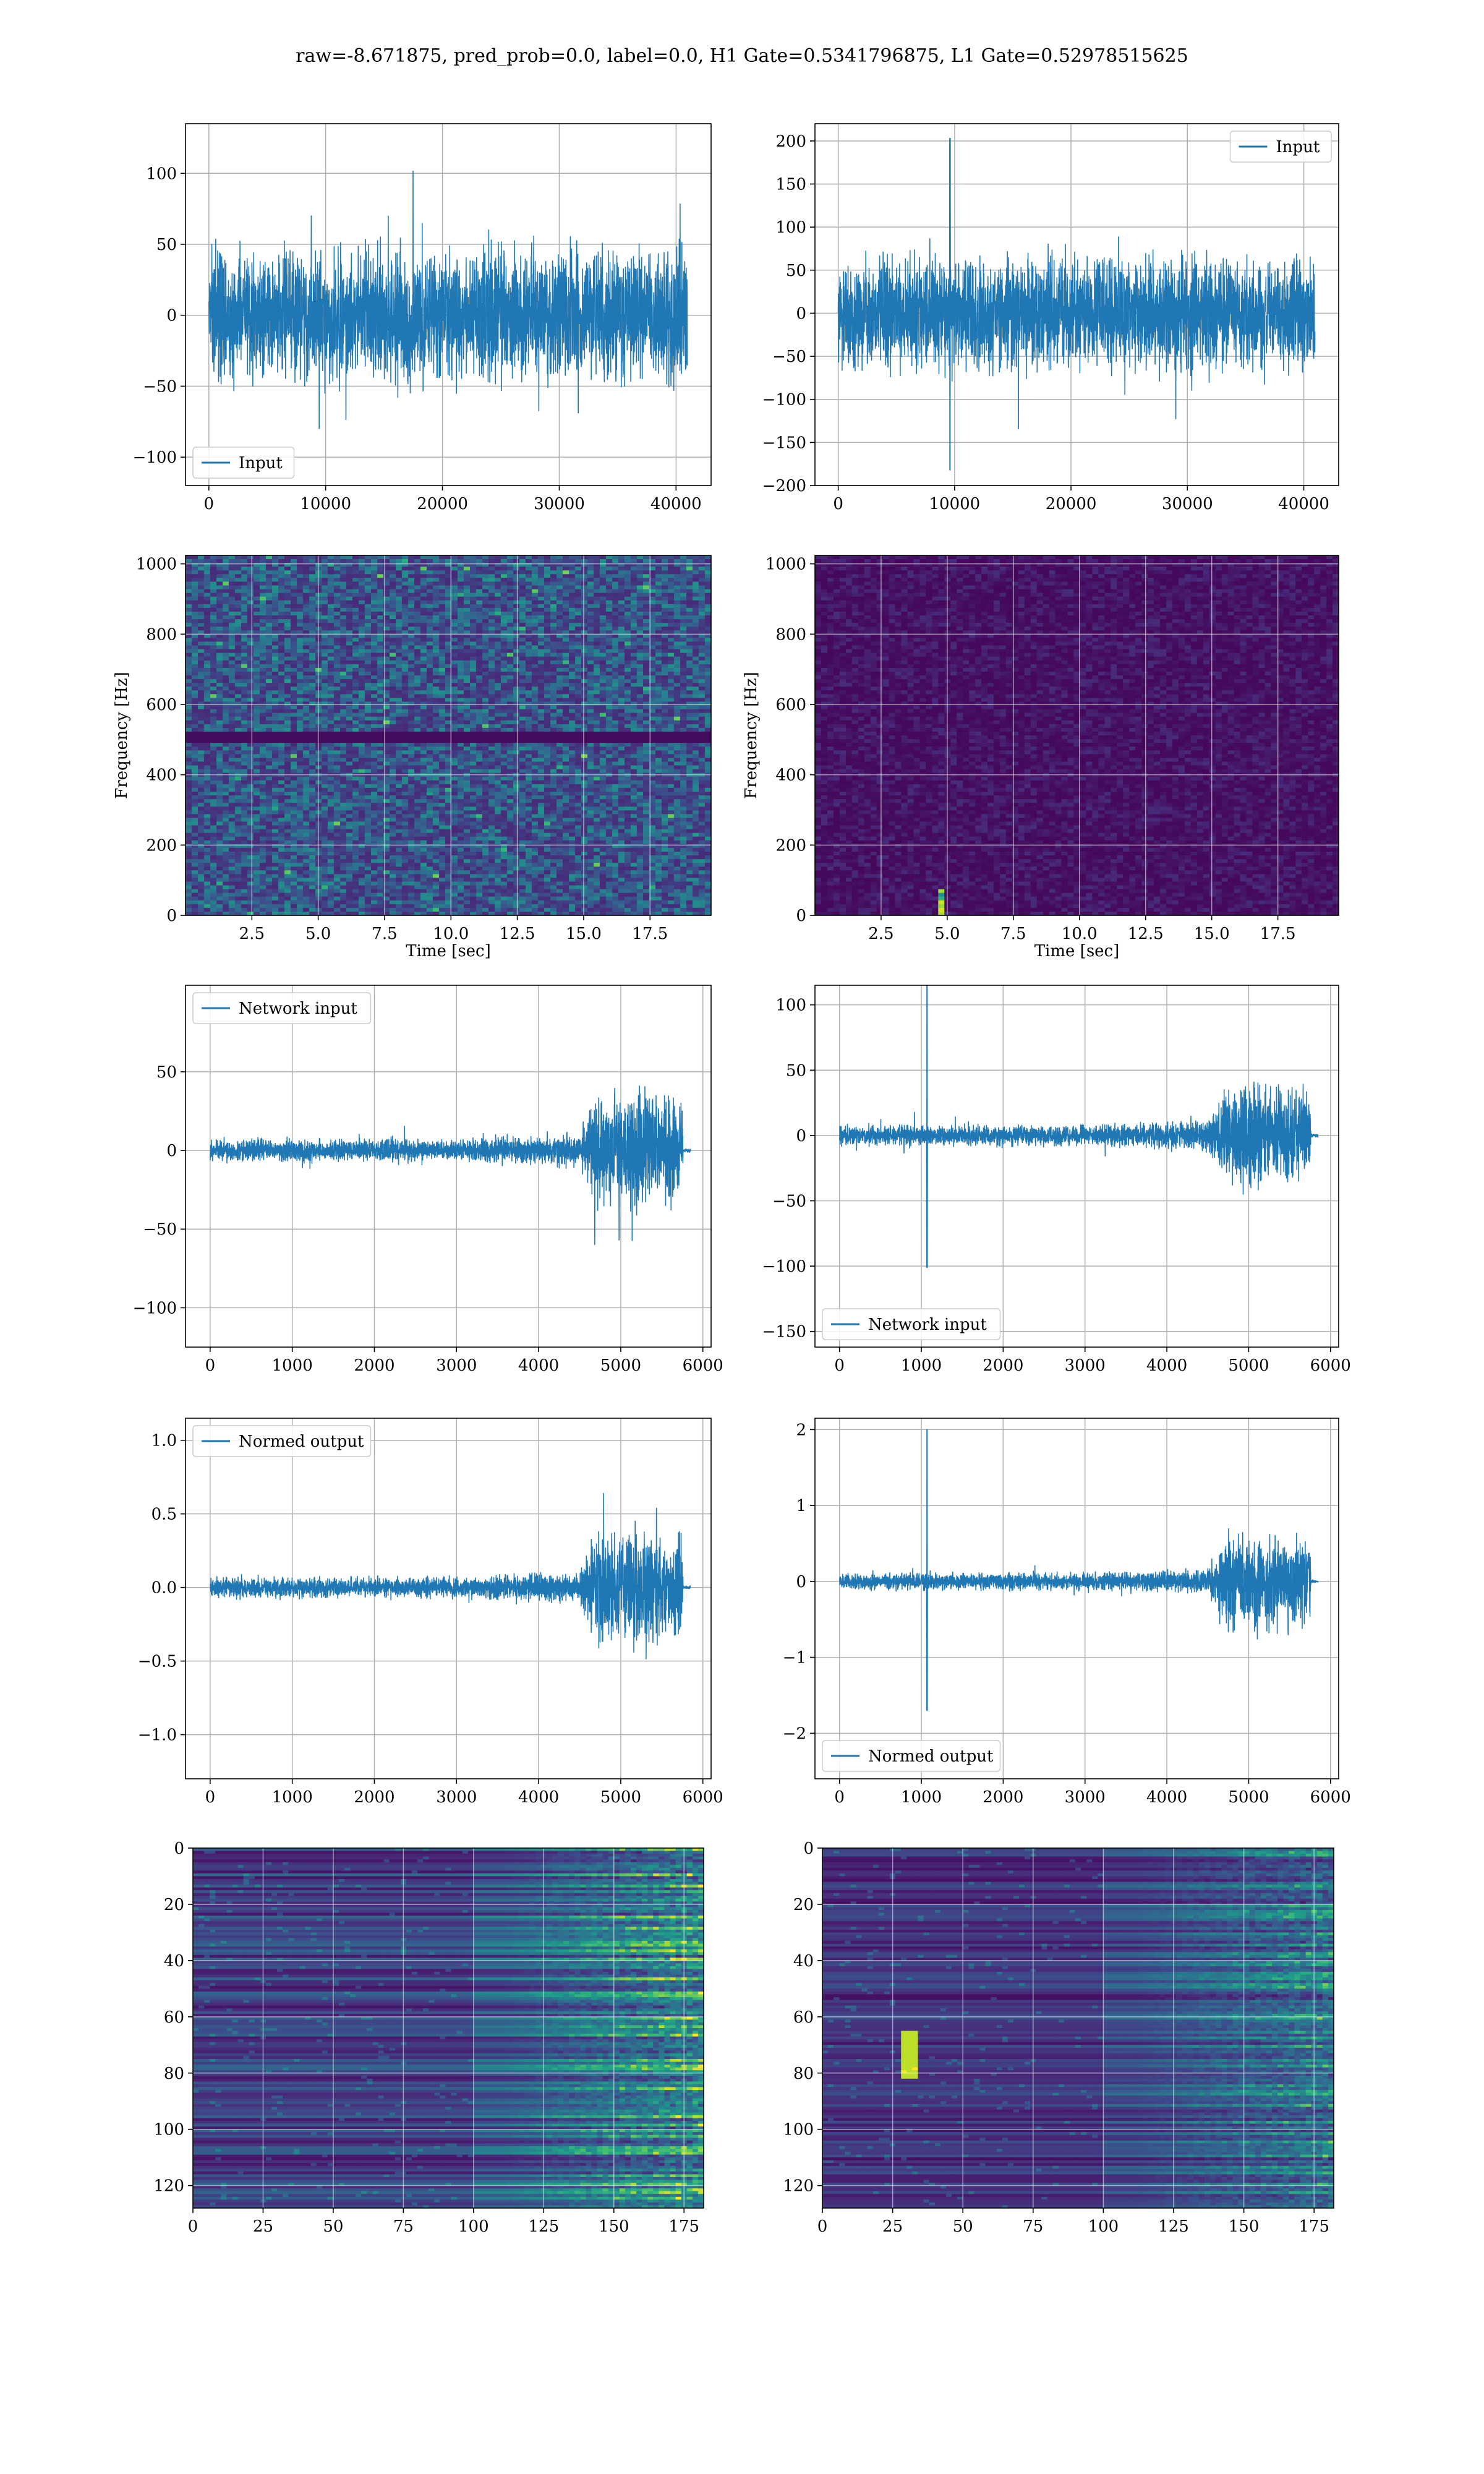 The image size is (1484, 2474). I want to click on legend-label: Normed output, so click(931, 1757).